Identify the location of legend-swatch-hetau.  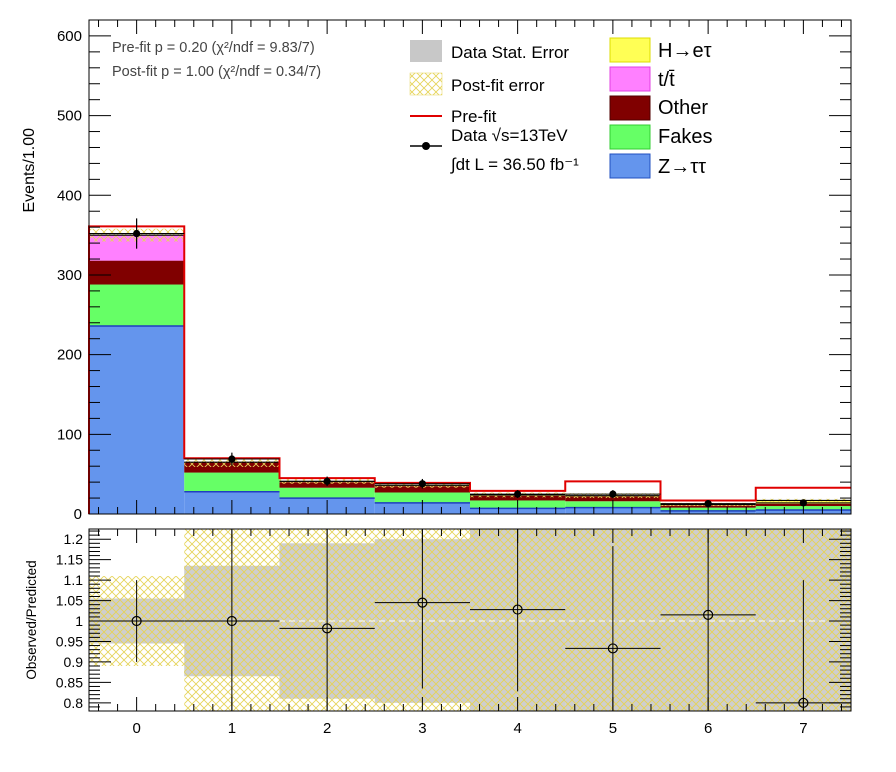
(630, 50).